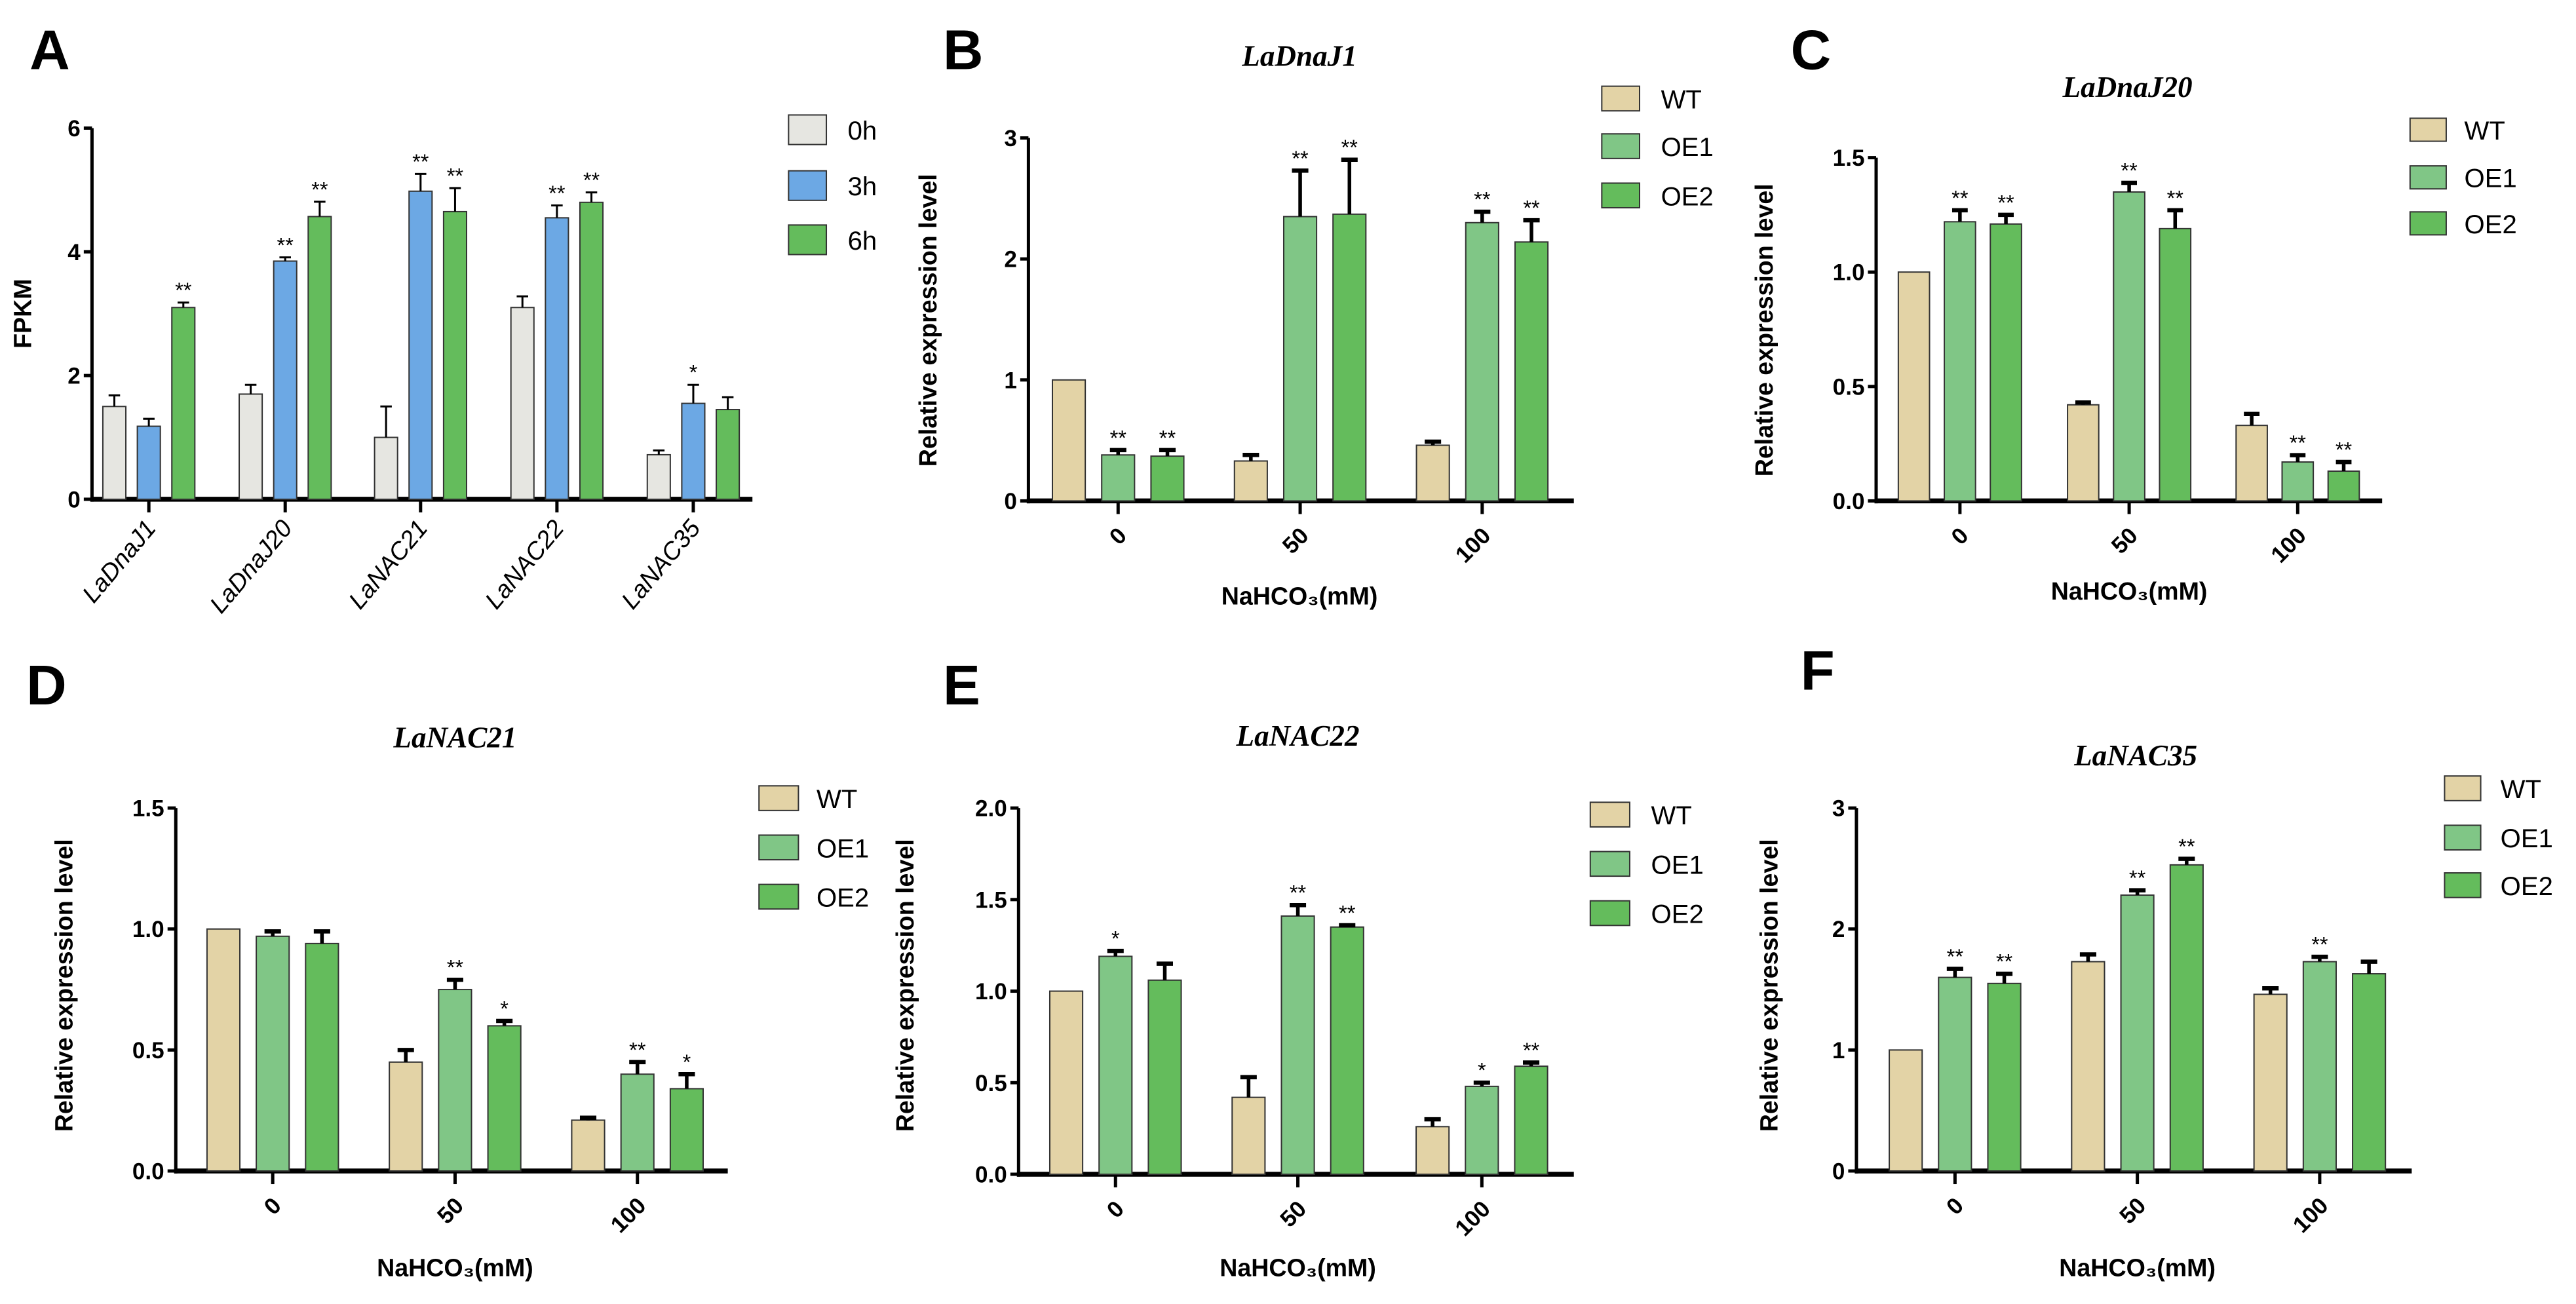 This screenshot has width=2576, height=1304. I want to click on panel-label: E, so click(961, 686).